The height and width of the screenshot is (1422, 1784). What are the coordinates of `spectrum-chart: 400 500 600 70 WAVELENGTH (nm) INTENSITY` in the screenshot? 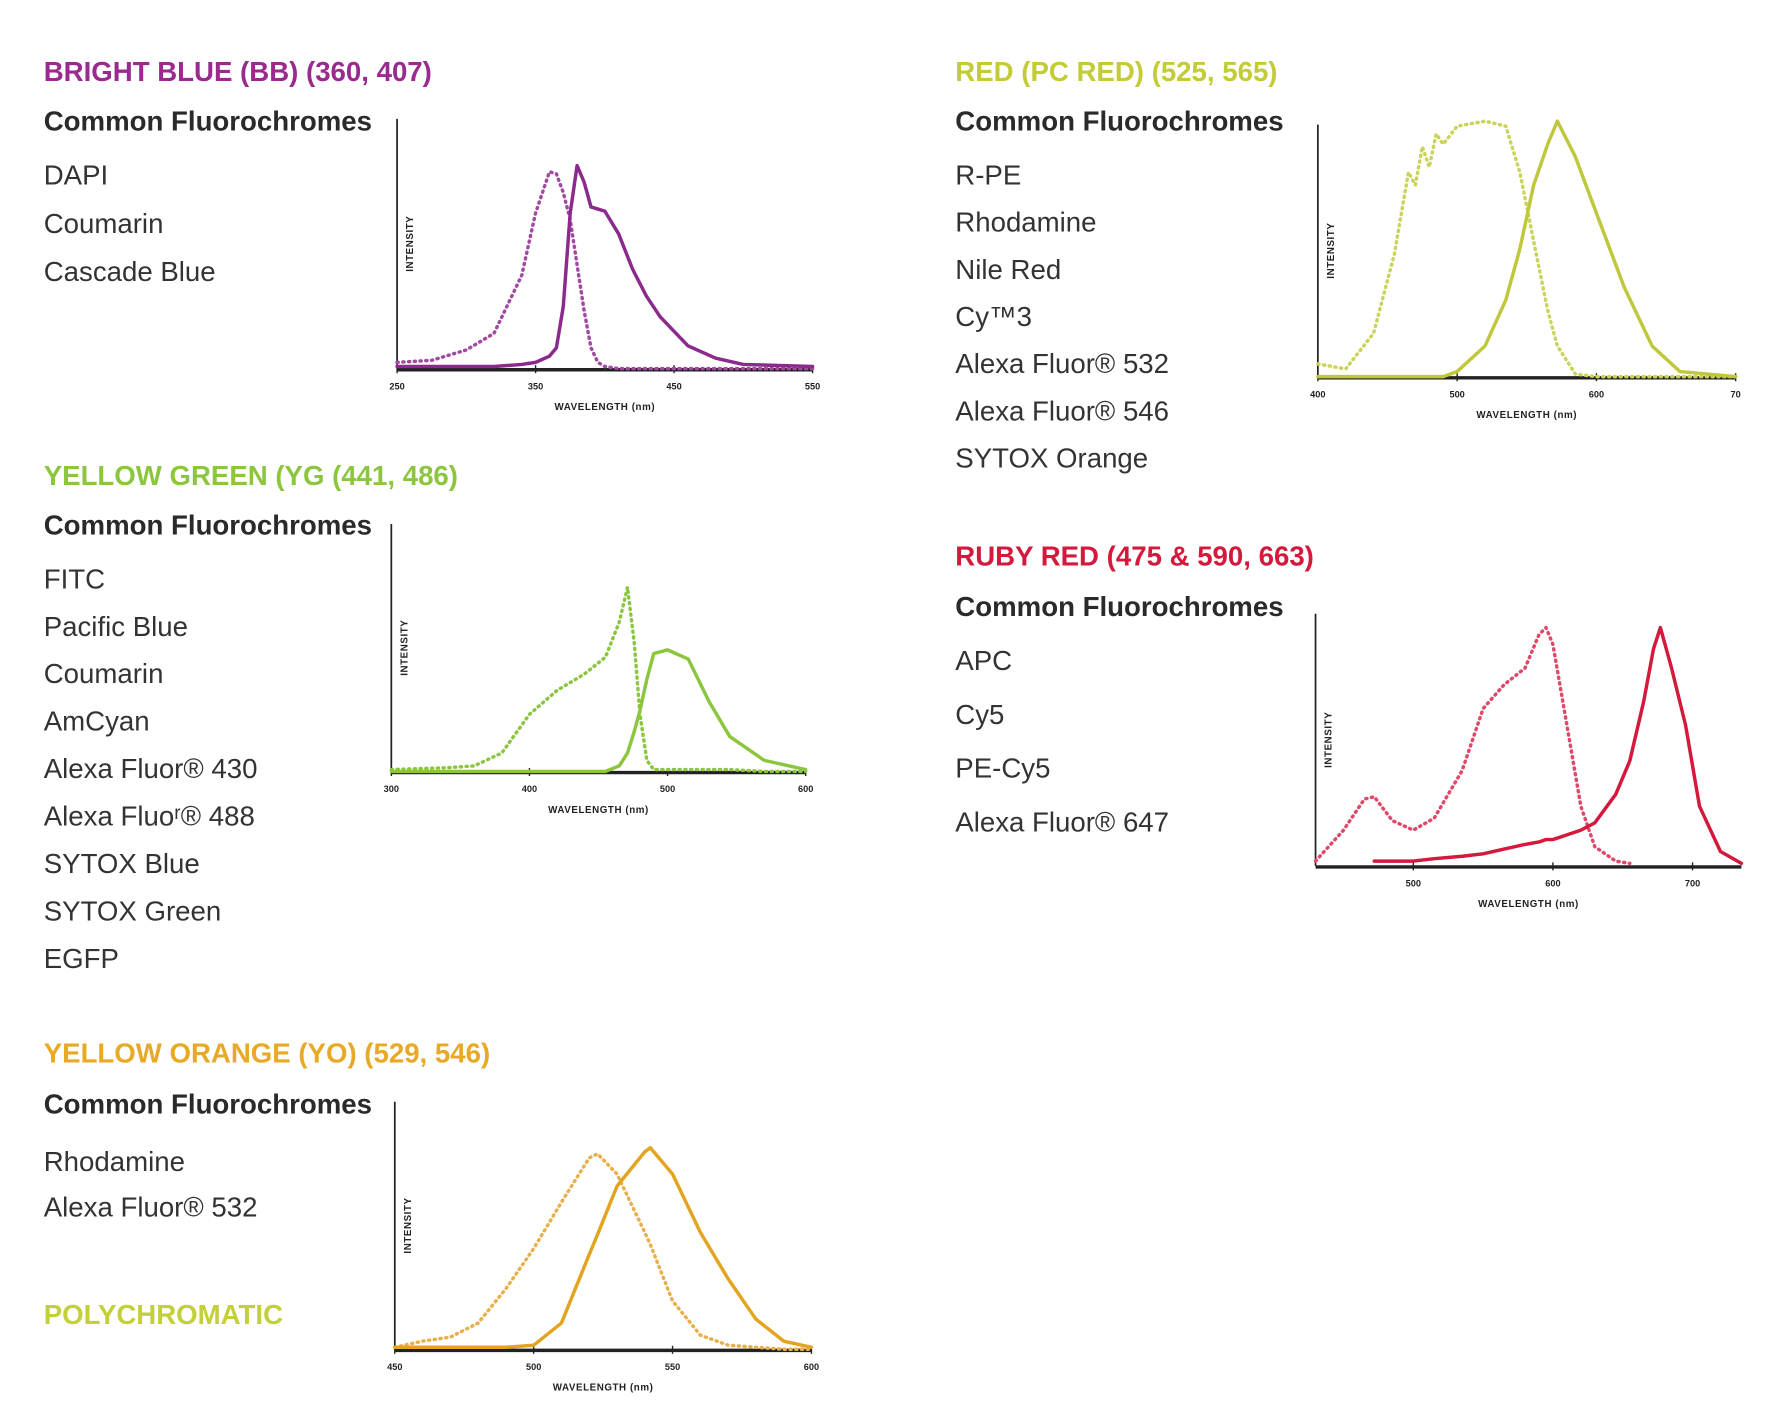 It's located at (1525, 270).